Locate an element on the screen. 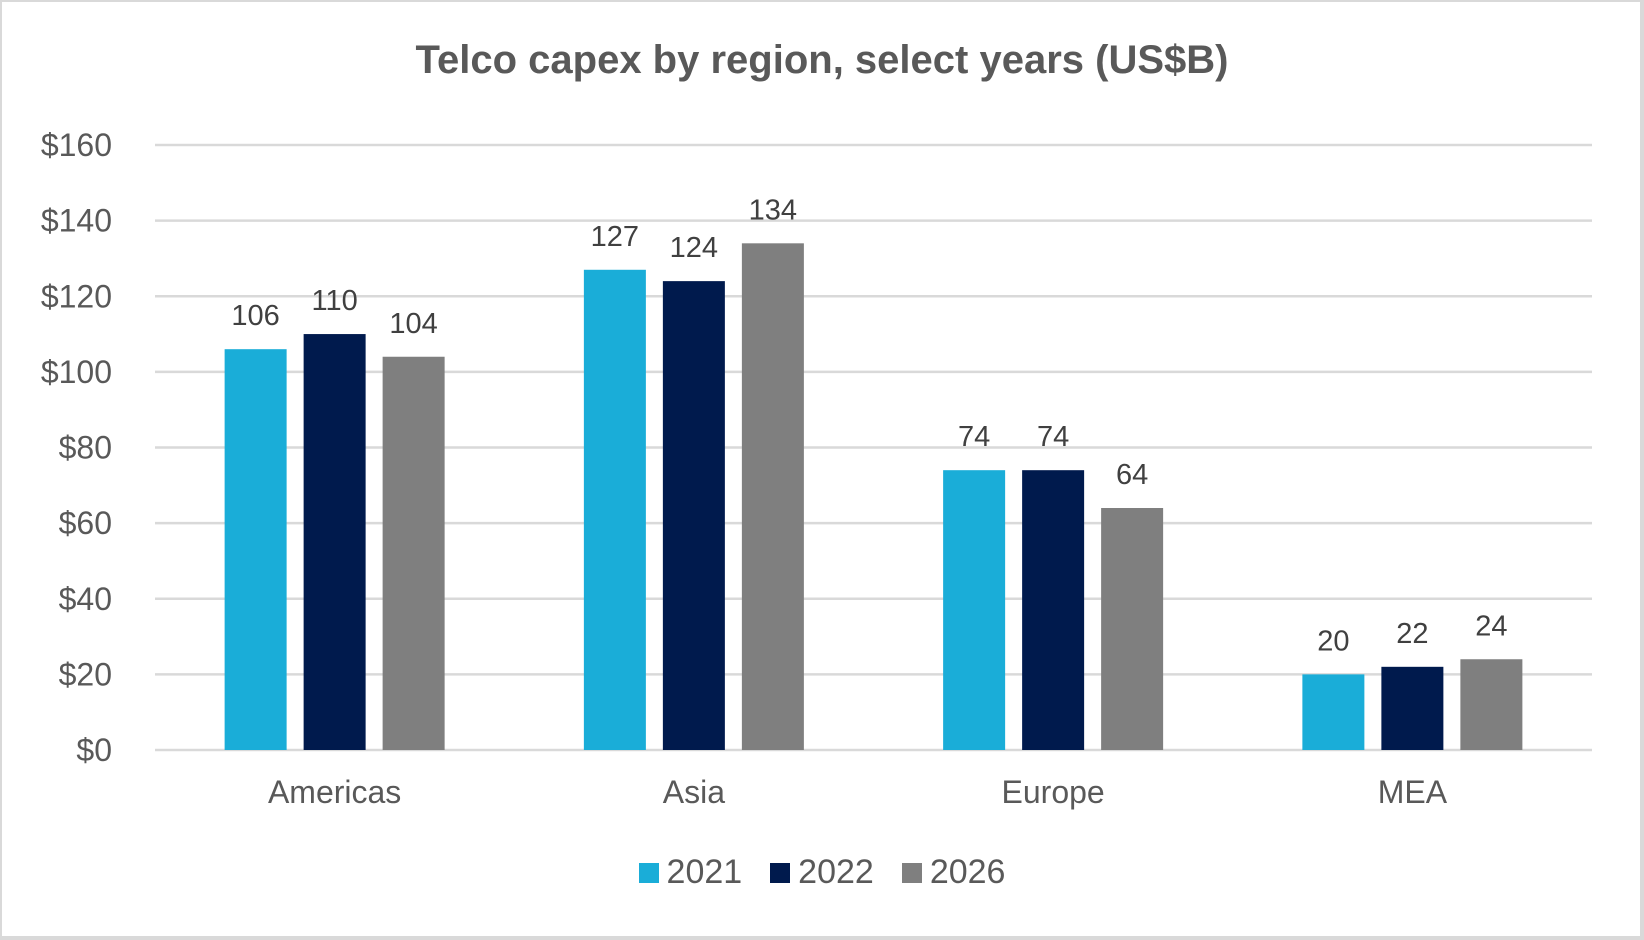 This screenshot has height=940, width=1644. data-label: 106 is located at coordinates (255, 316).